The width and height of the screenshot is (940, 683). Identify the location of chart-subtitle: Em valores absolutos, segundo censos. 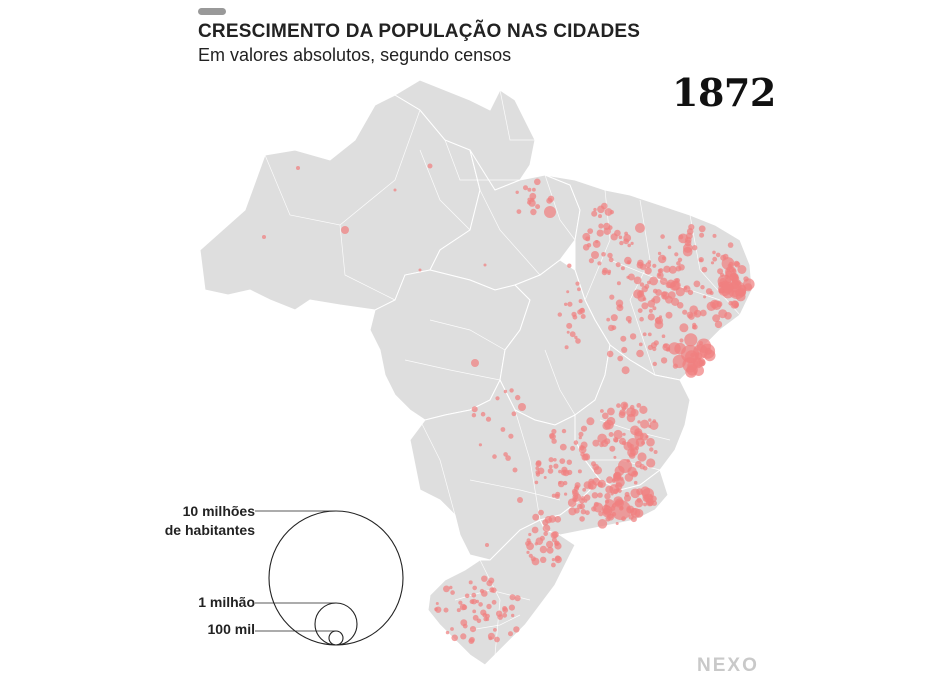
(355, 55).